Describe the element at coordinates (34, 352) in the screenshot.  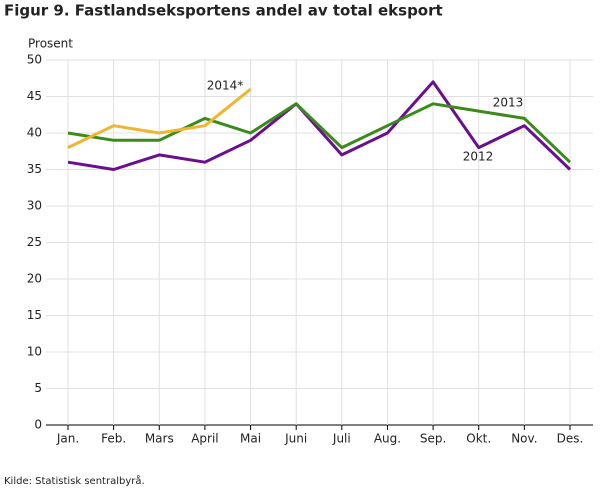
I see `y-tick-label: 10` at that location.